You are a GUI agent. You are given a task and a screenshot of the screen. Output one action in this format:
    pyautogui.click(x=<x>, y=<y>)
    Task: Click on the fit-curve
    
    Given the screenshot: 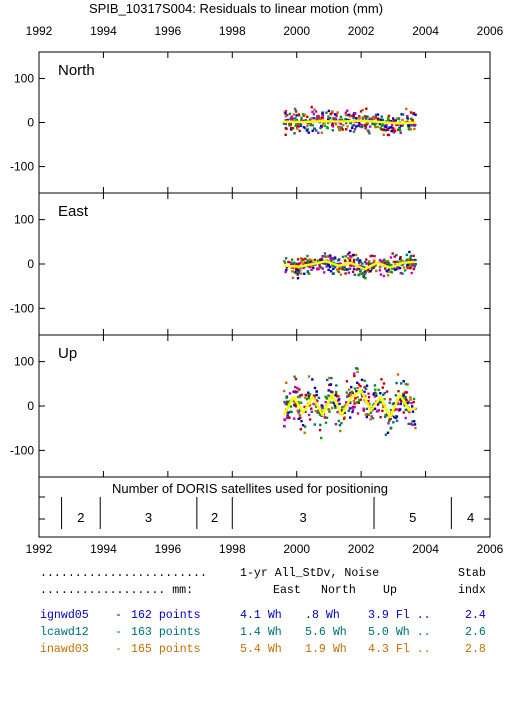 What is the action you would take?
    pyautogui.click(x=349, y=265)
    